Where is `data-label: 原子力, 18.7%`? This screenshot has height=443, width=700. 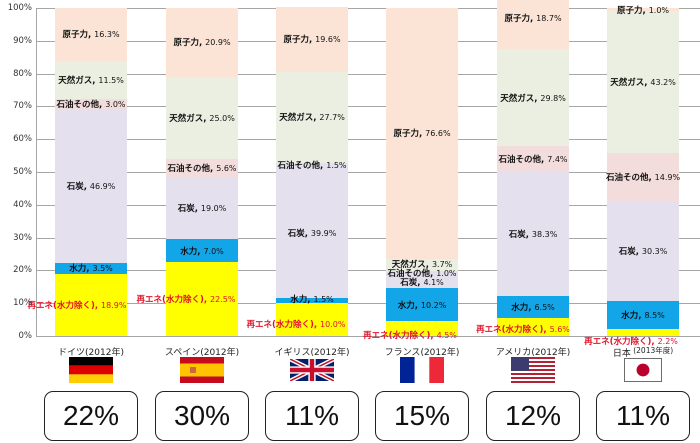
data-label: 原子力, 18.7% is located at coordinates (533, 19).